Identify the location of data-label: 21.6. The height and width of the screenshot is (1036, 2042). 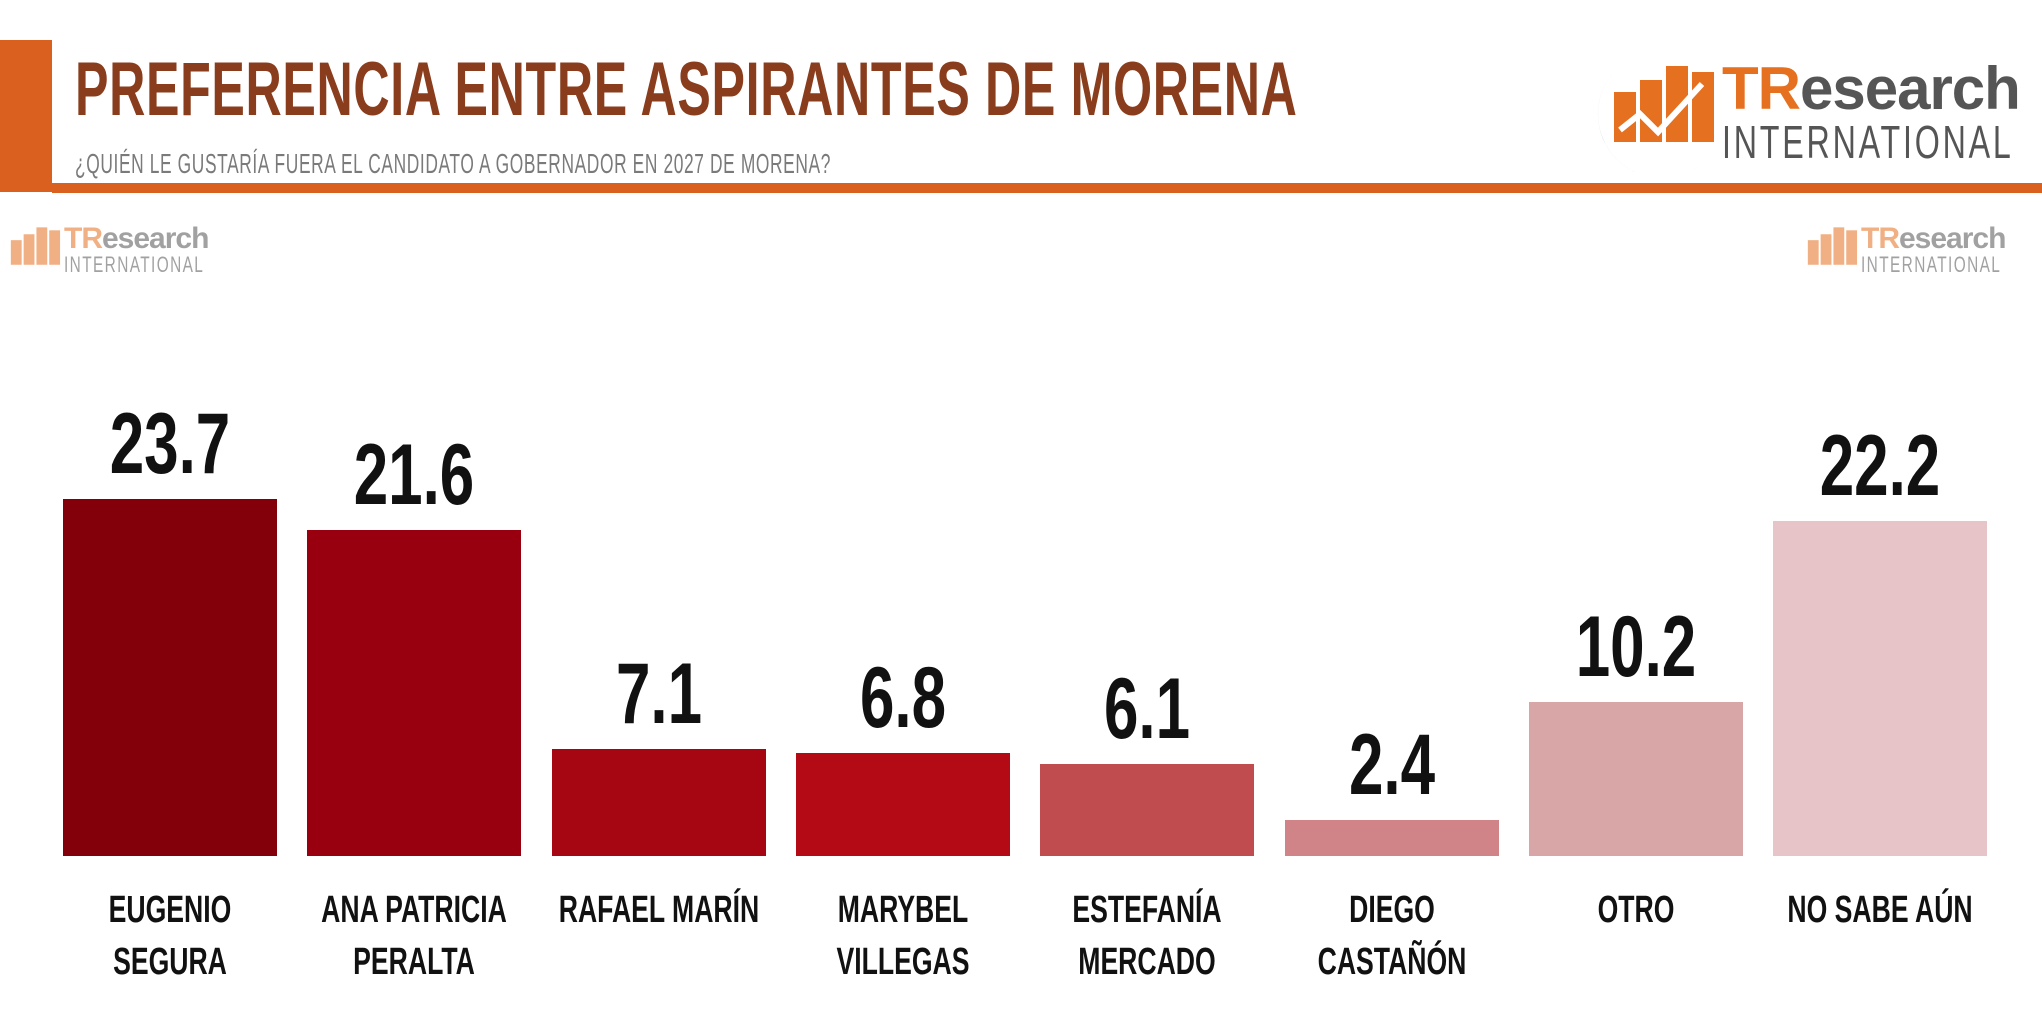
(414, 475).